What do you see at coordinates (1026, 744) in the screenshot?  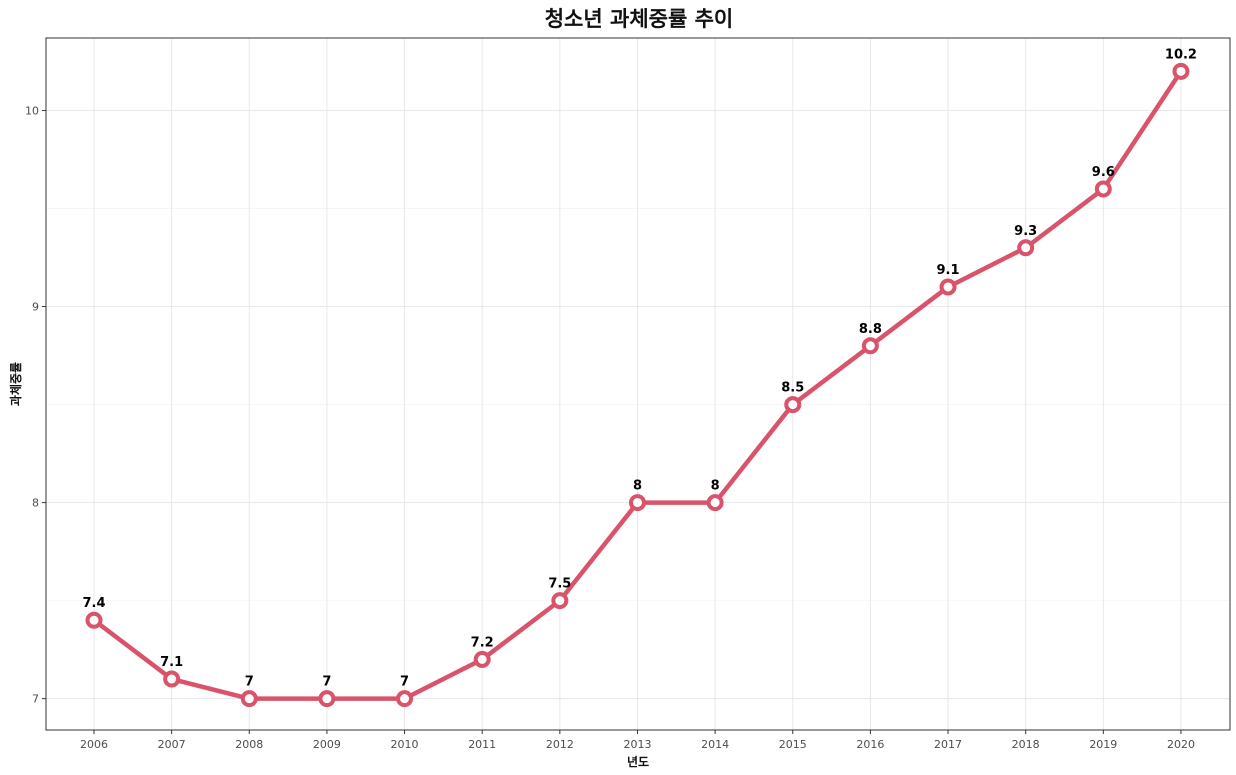 I see `x-tick-label: 2018` at bounding box center [1026, 744].